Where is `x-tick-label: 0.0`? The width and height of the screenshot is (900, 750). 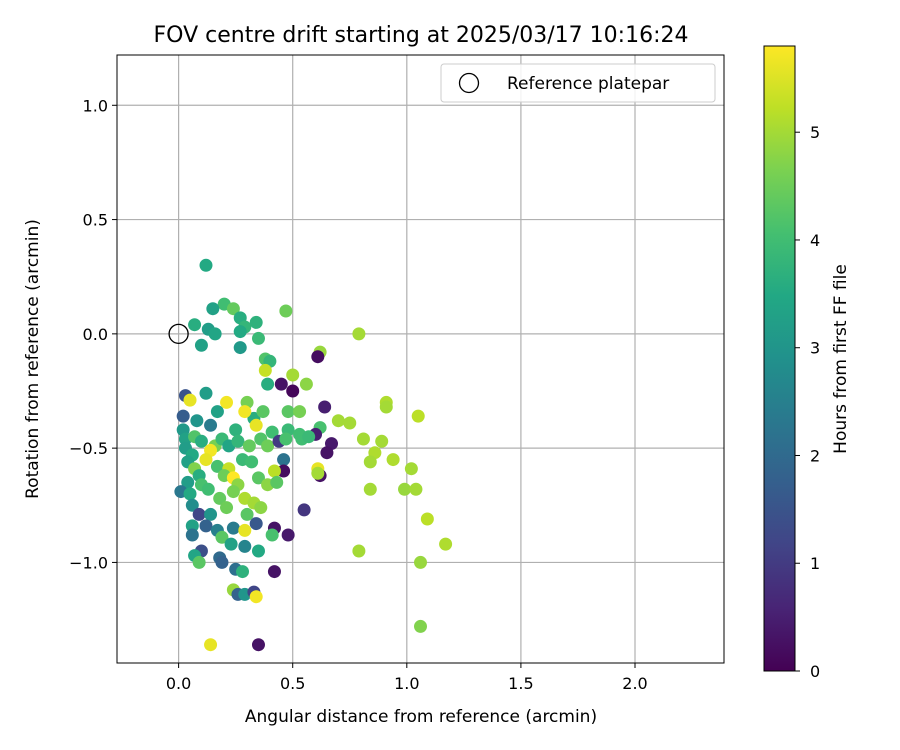 x-tick-label: 0.0 is located at coordinates (178, 683).